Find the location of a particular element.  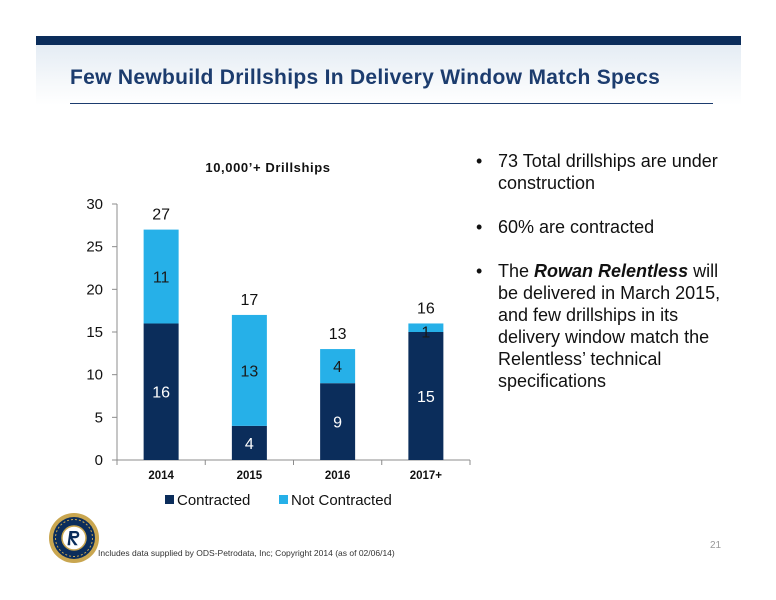

y-tick-label: 10 is located at coordinates (94, 375).